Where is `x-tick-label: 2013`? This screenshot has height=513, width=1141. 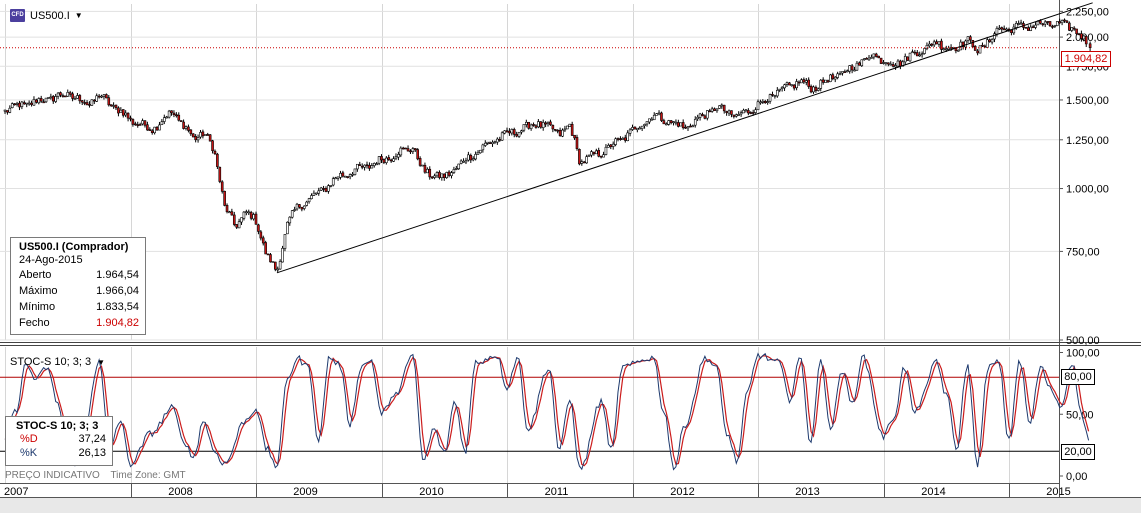
x-tick-label: 2013 is located at coordinates (807, 492).